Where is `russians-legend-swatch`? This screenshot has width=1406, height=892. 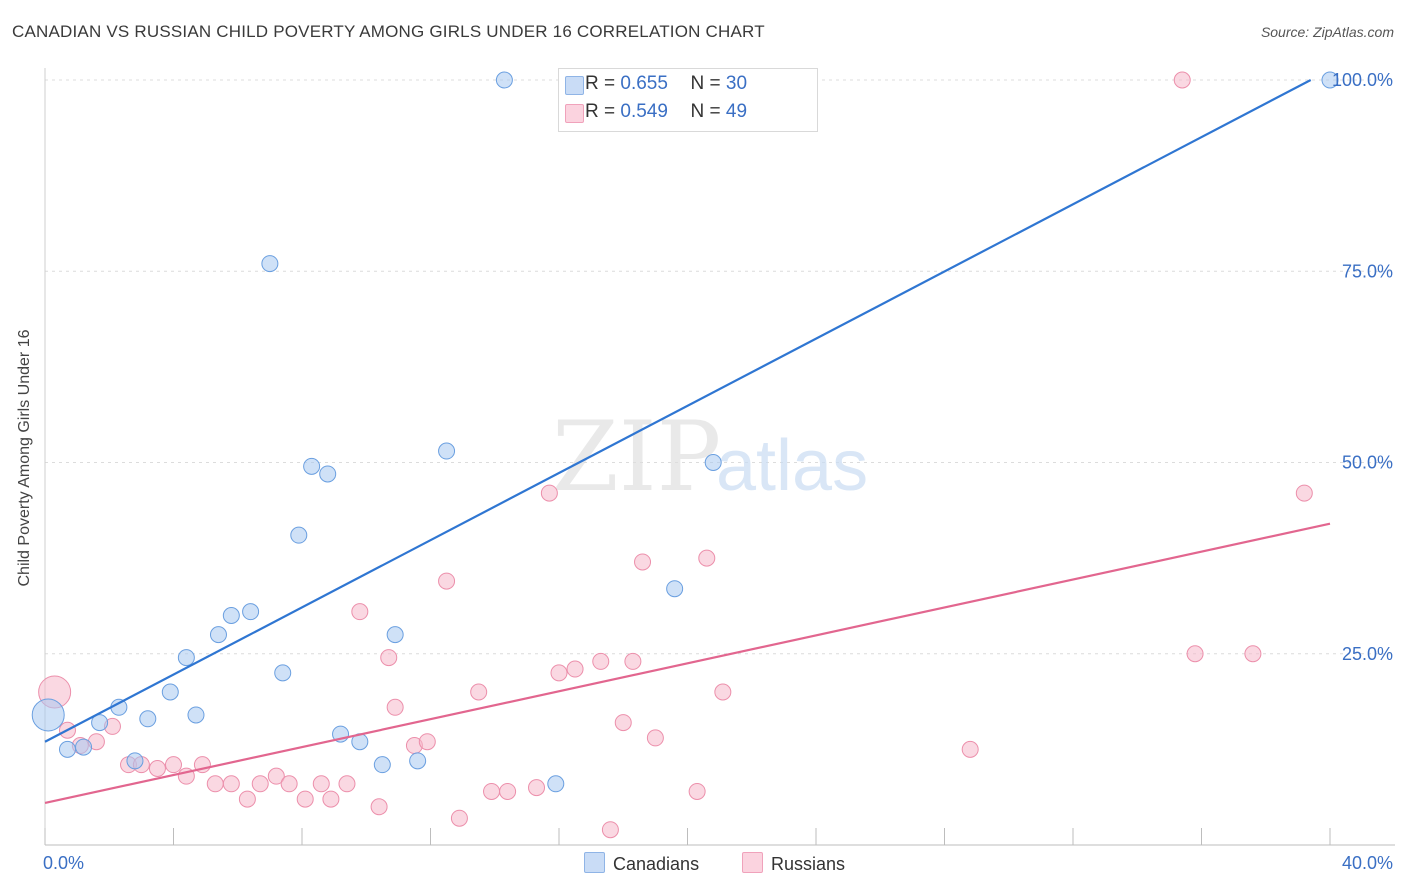 russians-legend-swatch is located at coordinates (752, 862).